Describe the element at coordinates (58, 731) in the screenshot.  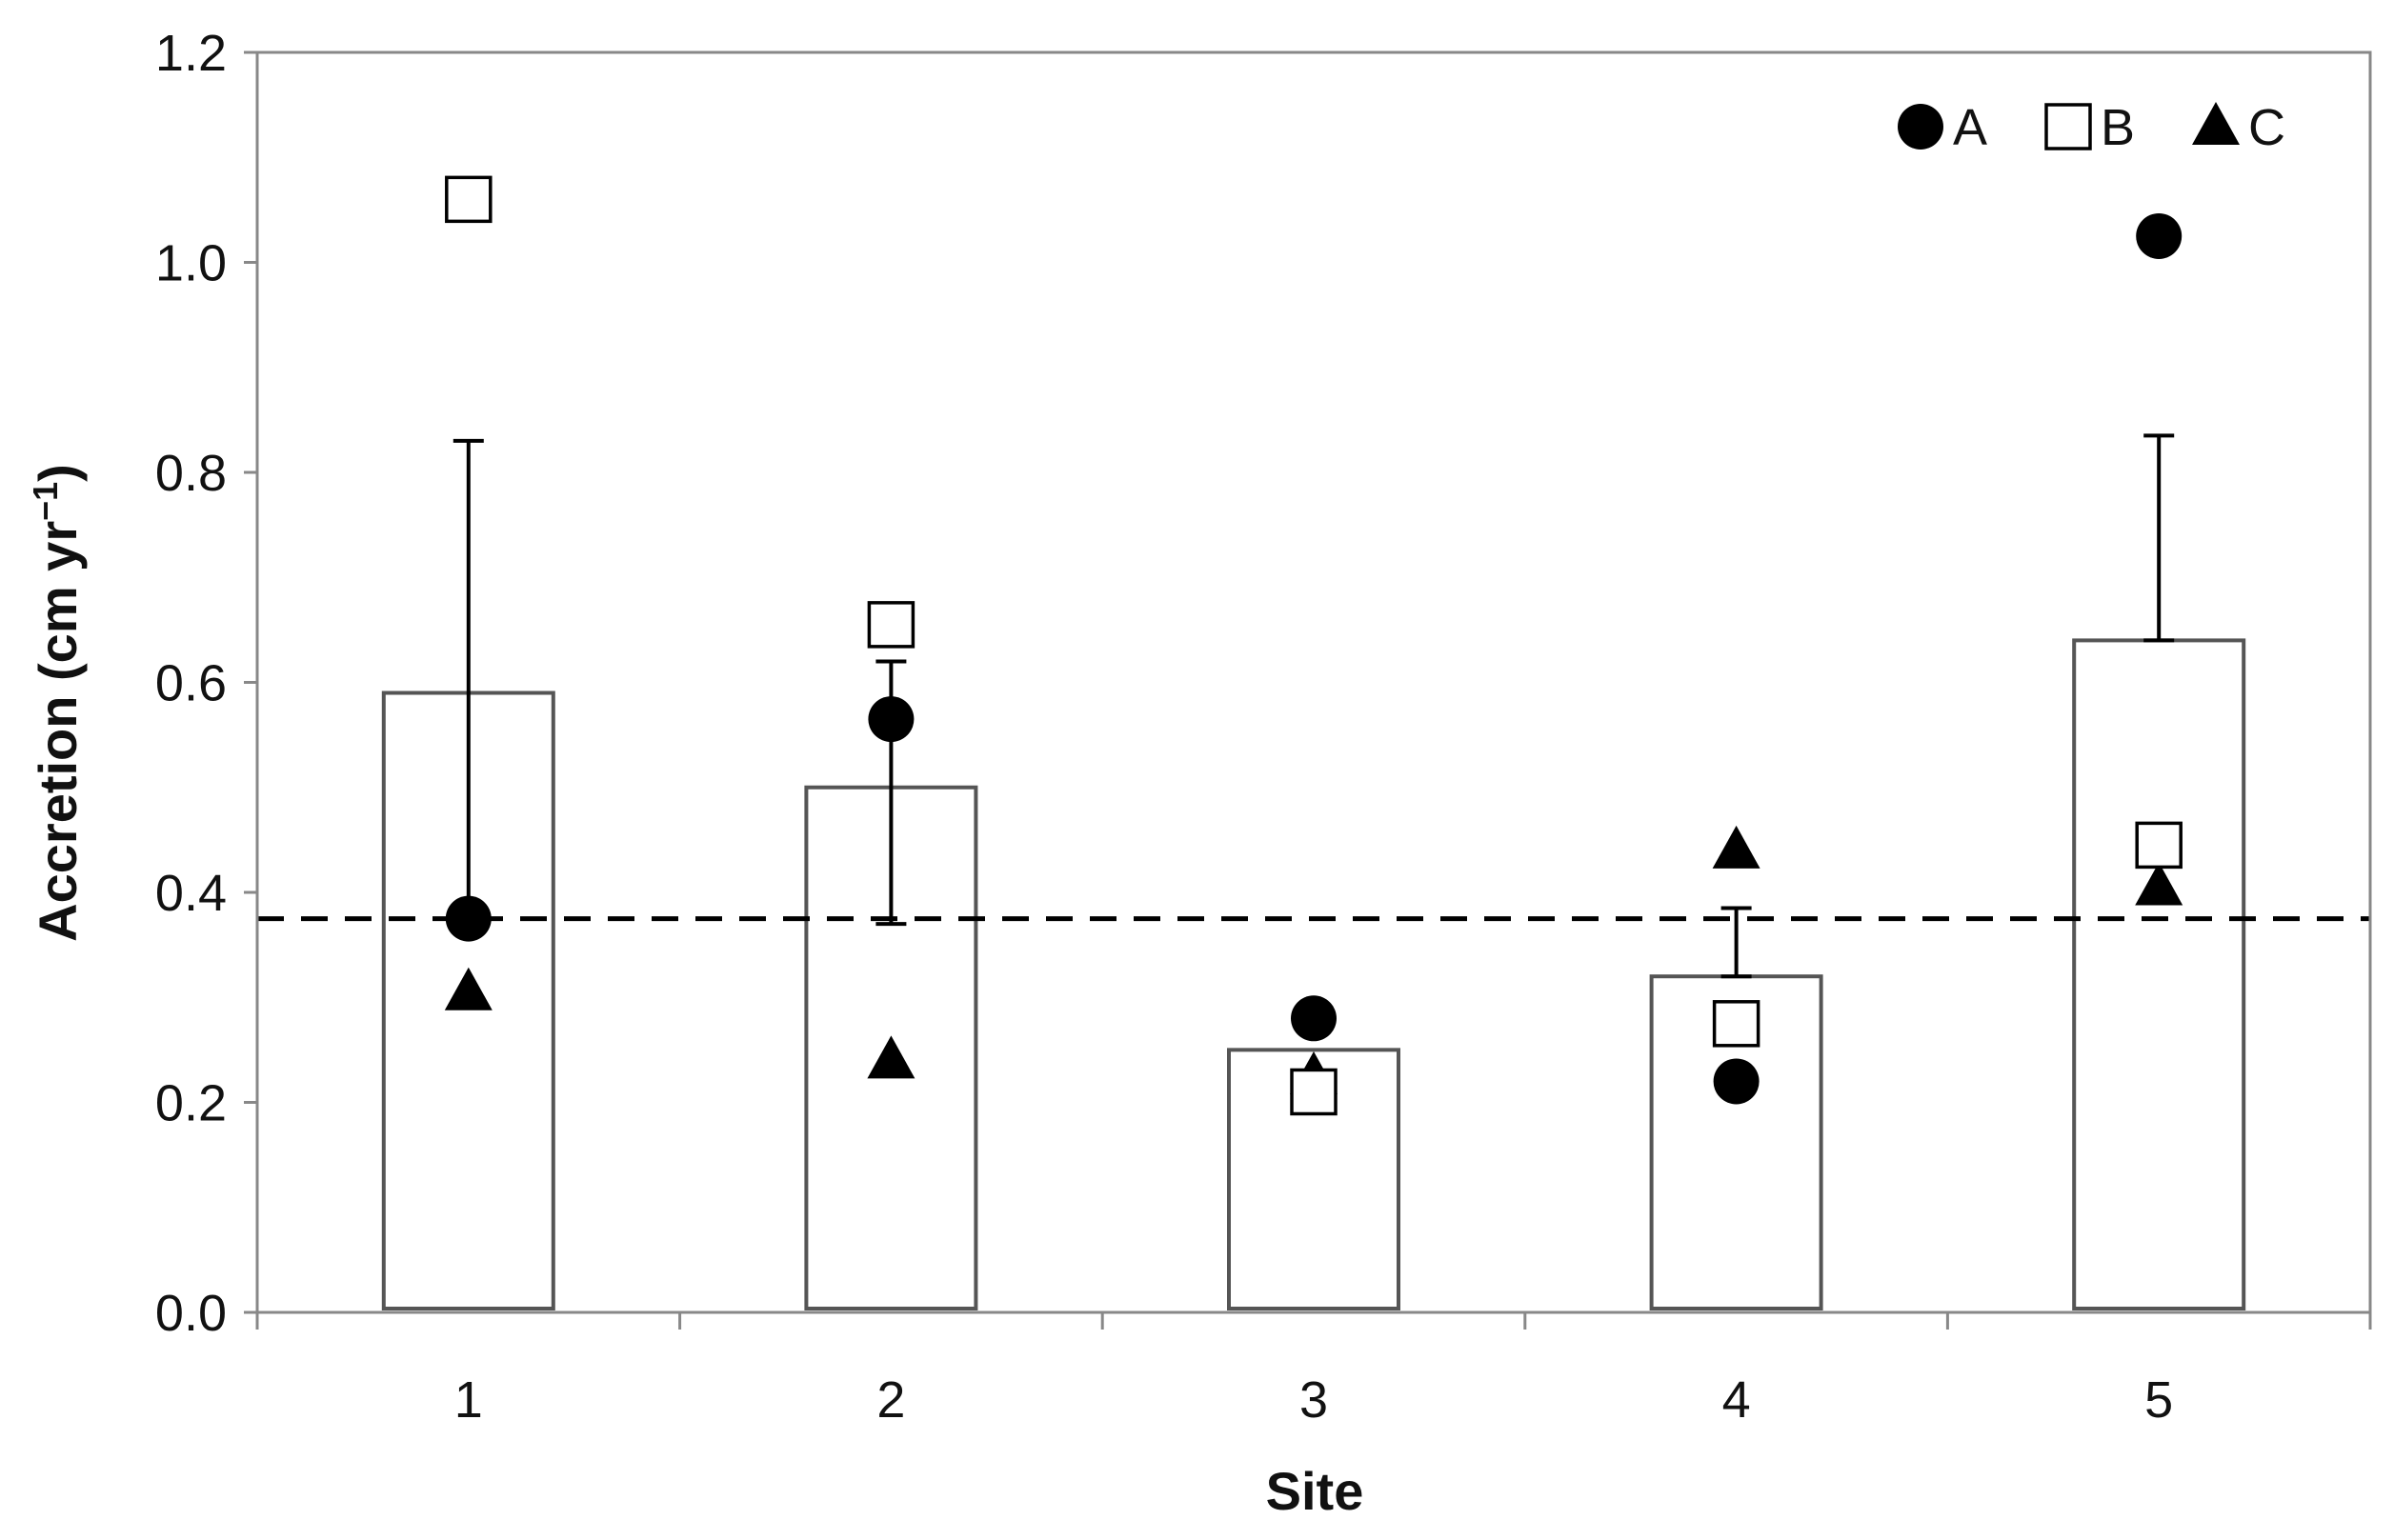
I see `y-axis-title-main: Accretion (cm yr` at that location.